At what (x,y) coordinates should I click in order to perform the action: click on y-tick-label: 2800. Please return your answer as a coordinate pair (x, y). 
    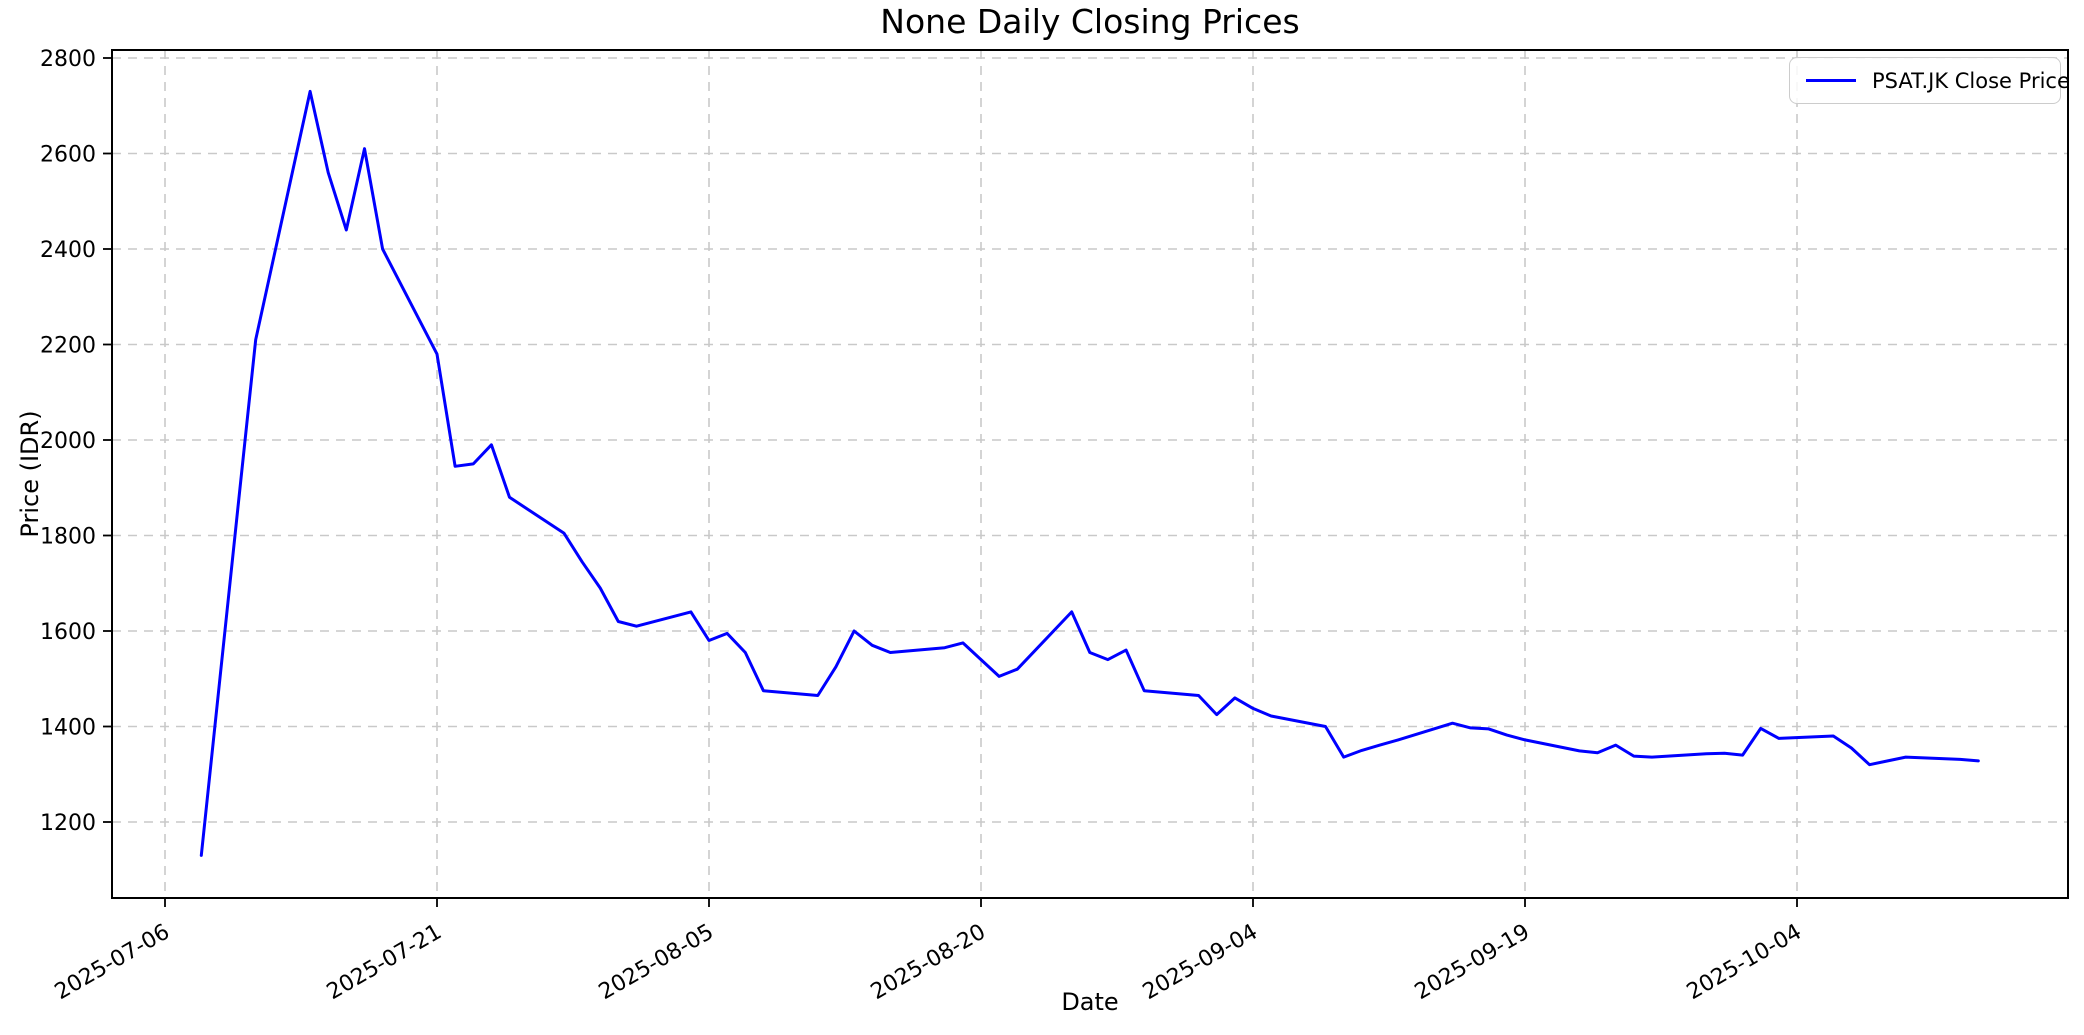
    Looking at the image, I should click on (68, 59).